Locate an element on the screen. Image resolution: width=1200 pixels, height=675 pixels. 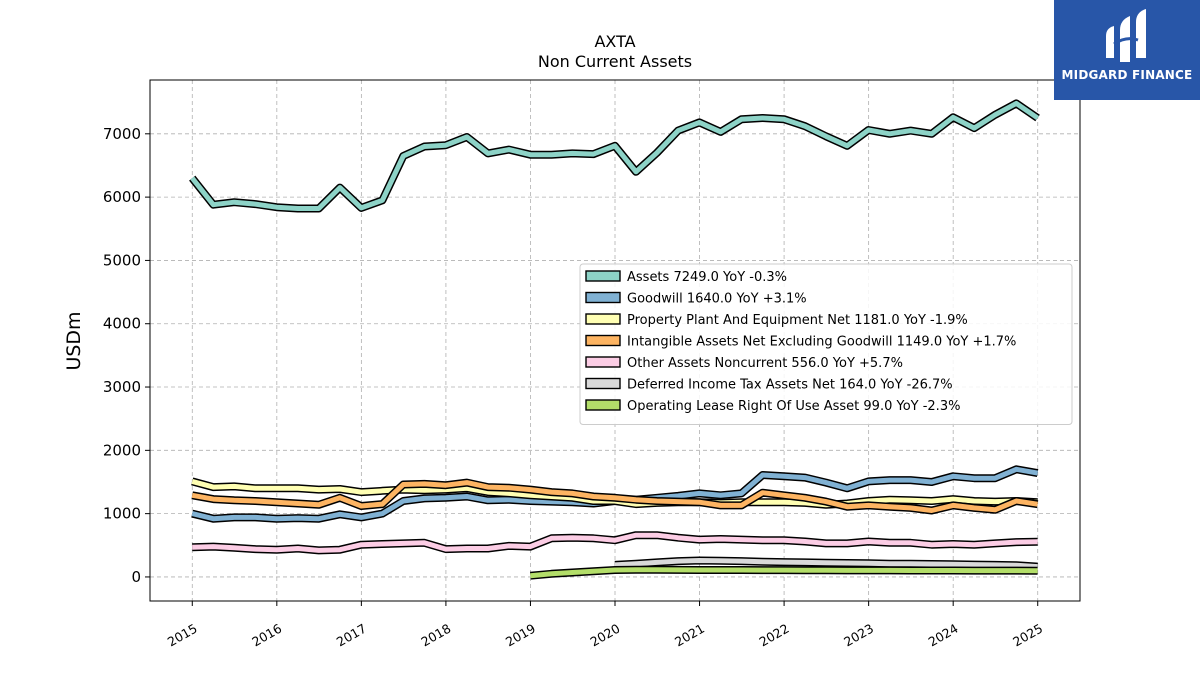
y-tick-label: 7000 is located at coordinates (122, 134).